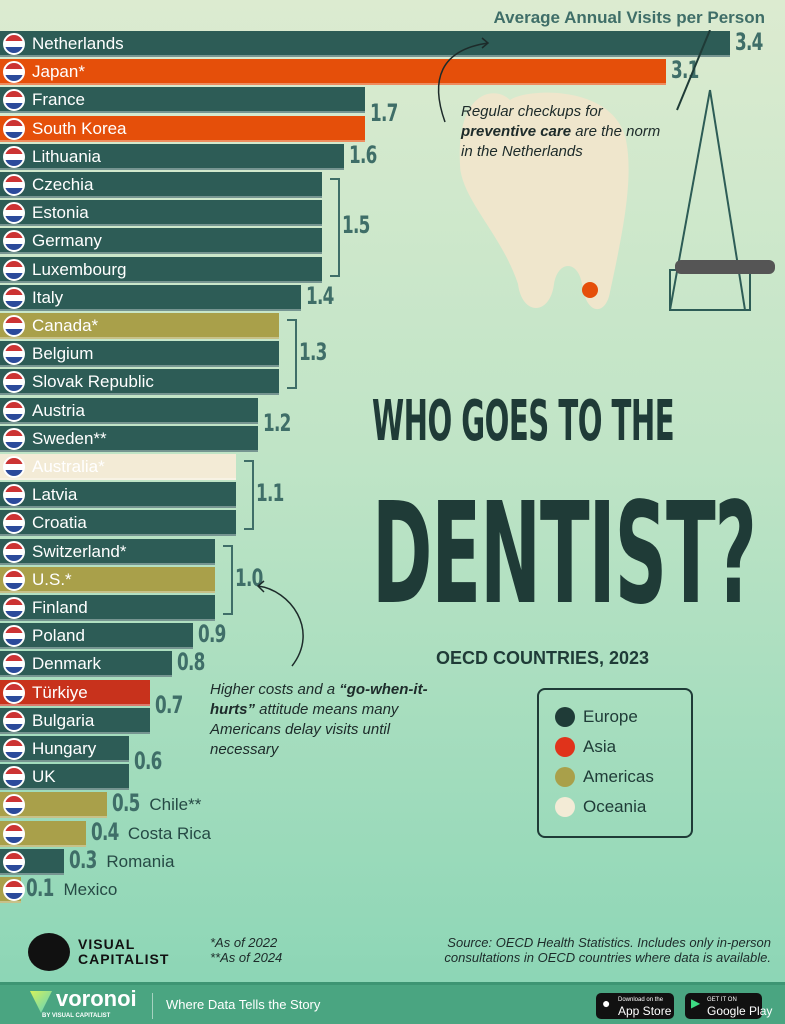 Image resolution: width=785 pixels, height=1024 pixels. I want to click on bar-label: Luxembourg, so click(79, 269).